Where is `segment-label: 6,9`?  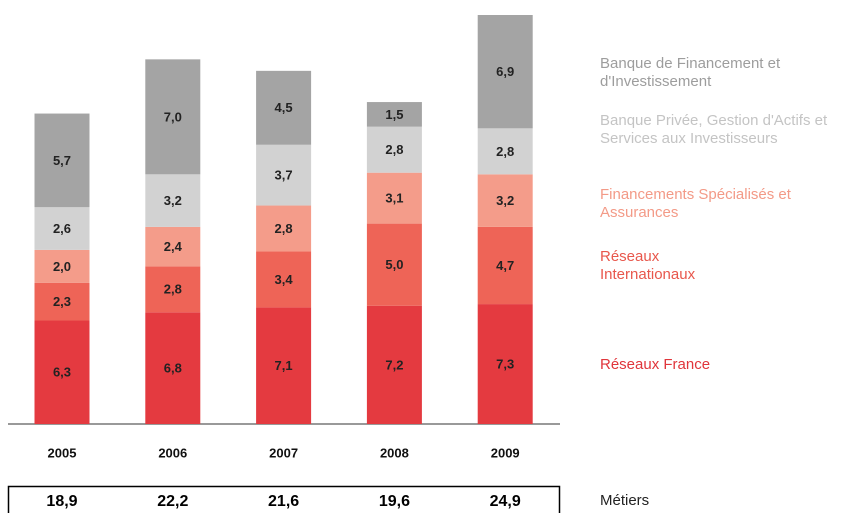 segment-label: 6,9 is located at coordinates (505, 71).